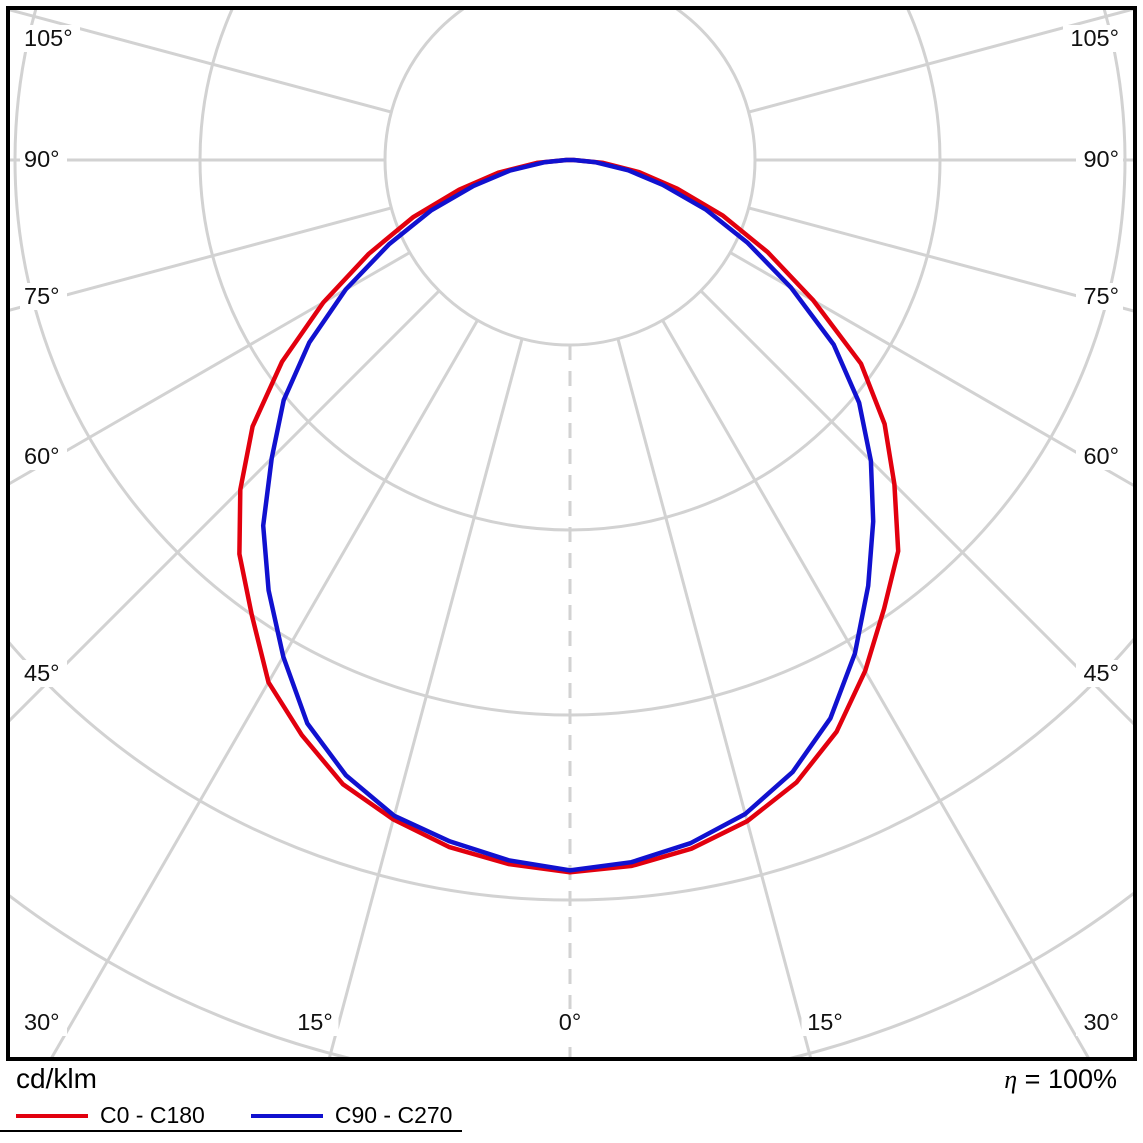 The width and height of the screenshot is (1143, 1143). I want to click on angle-tick-label: 0°, so click(570, 1022).